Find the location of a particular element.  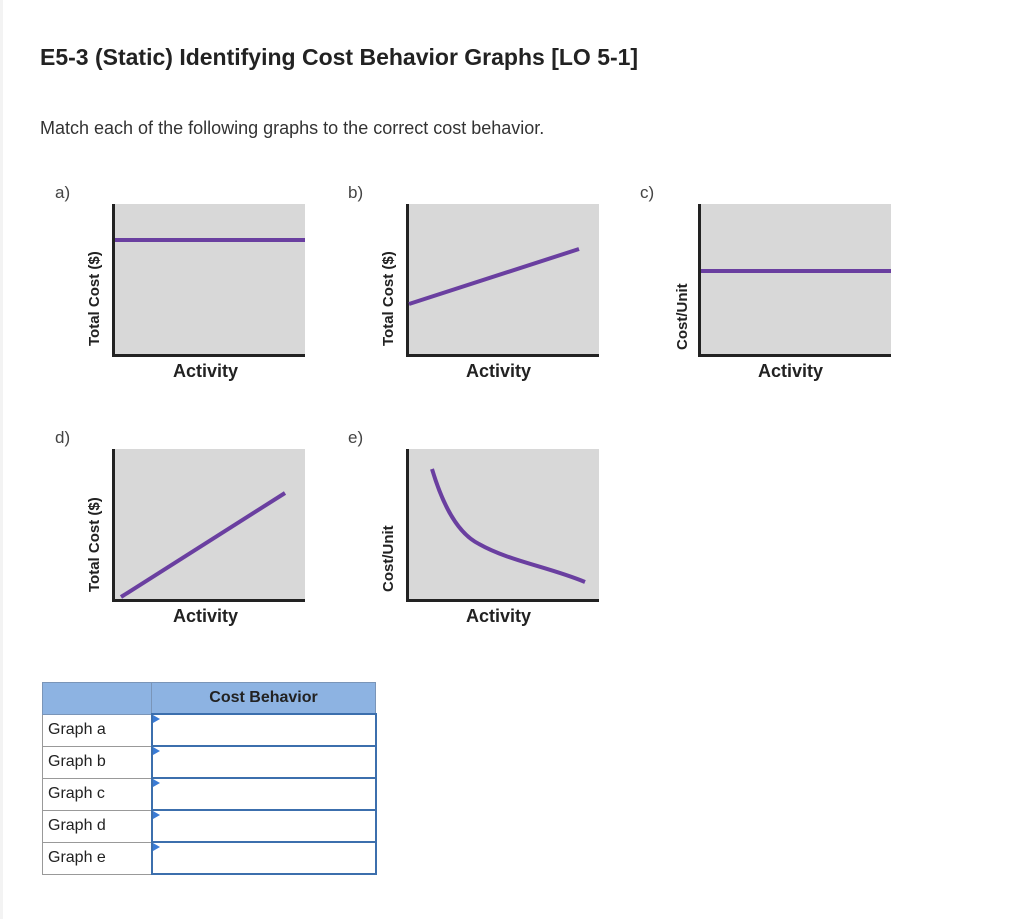

graph-d-dropdown is located at coordinates (263, 826).